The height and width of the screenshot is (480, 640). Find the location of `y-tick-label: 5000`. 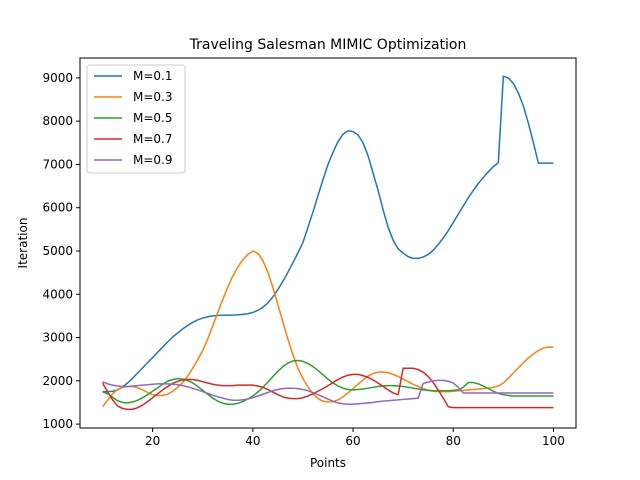

y-tick-label: 5000 is located at coordinates (57, 251).